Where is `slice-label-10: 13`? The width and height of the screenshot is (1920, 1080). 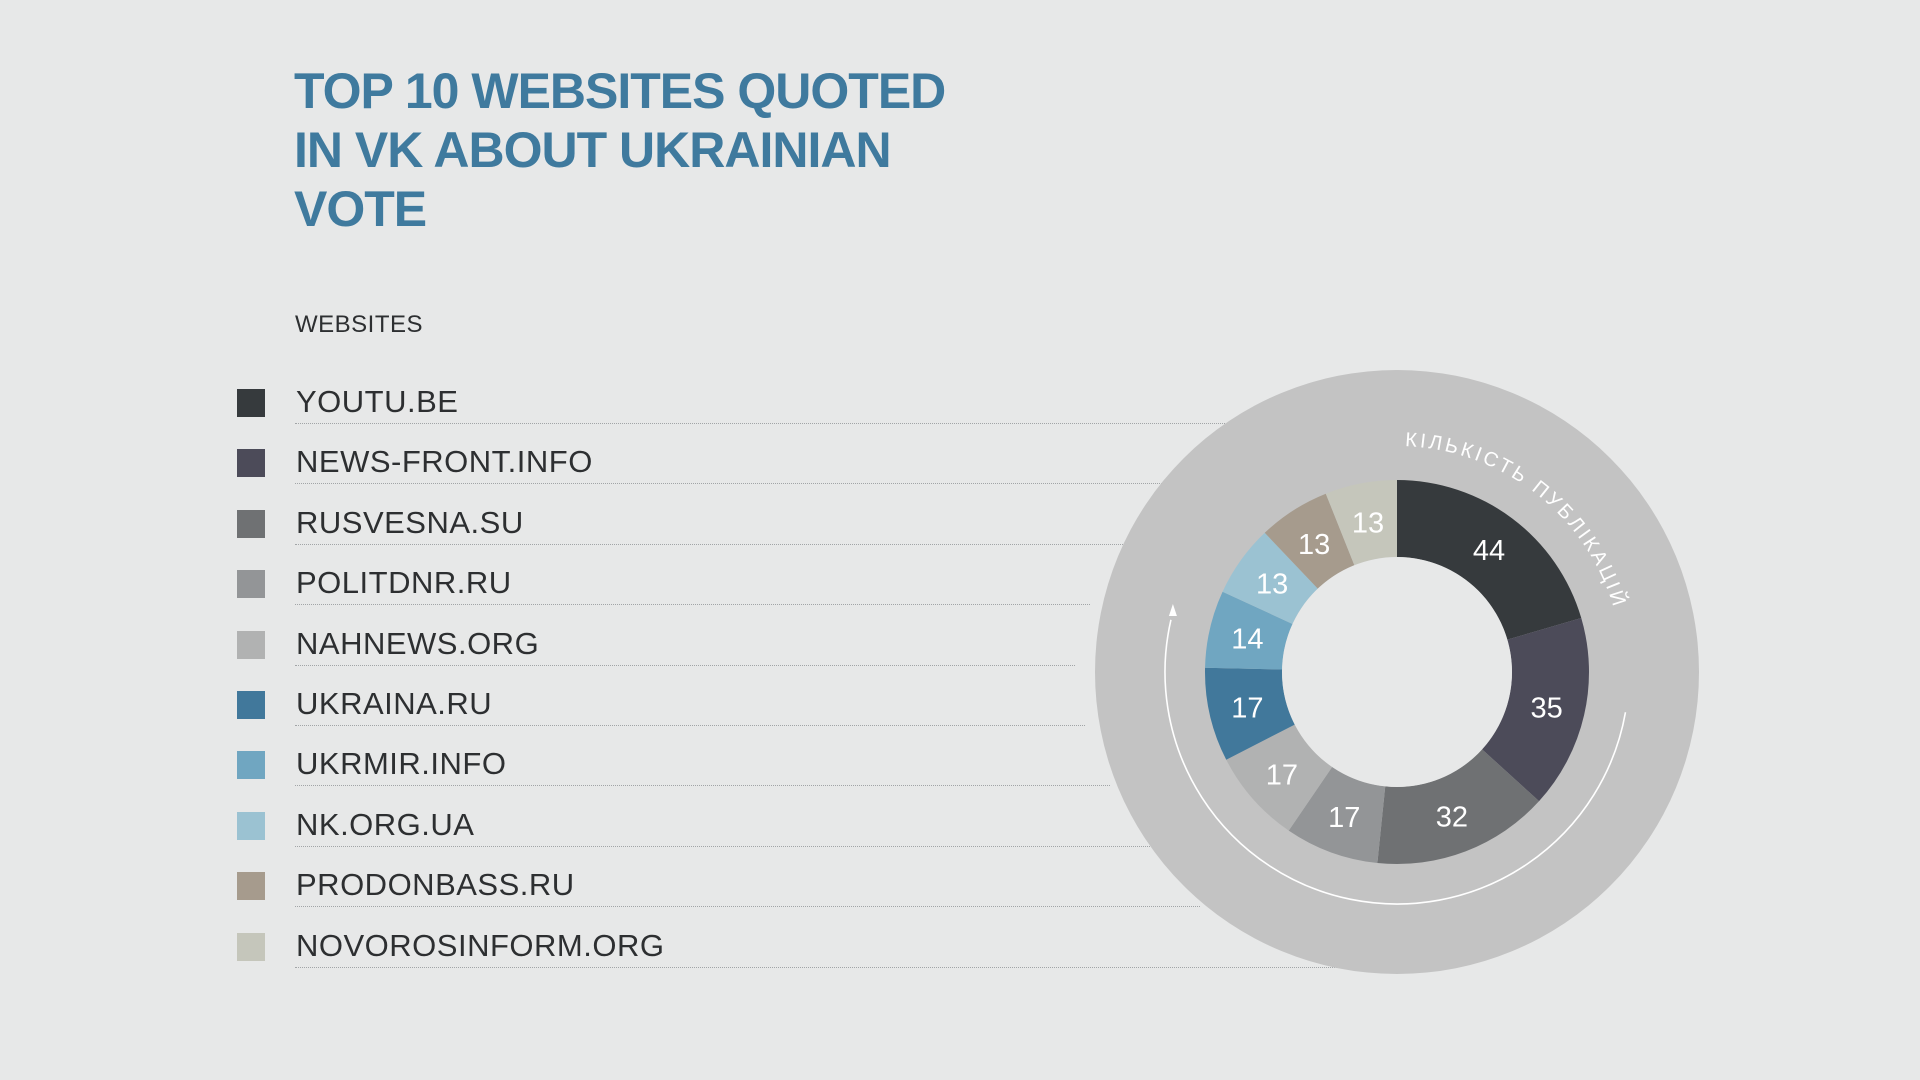
slice-label-10: 13 is located at coordinates (1368, 523).